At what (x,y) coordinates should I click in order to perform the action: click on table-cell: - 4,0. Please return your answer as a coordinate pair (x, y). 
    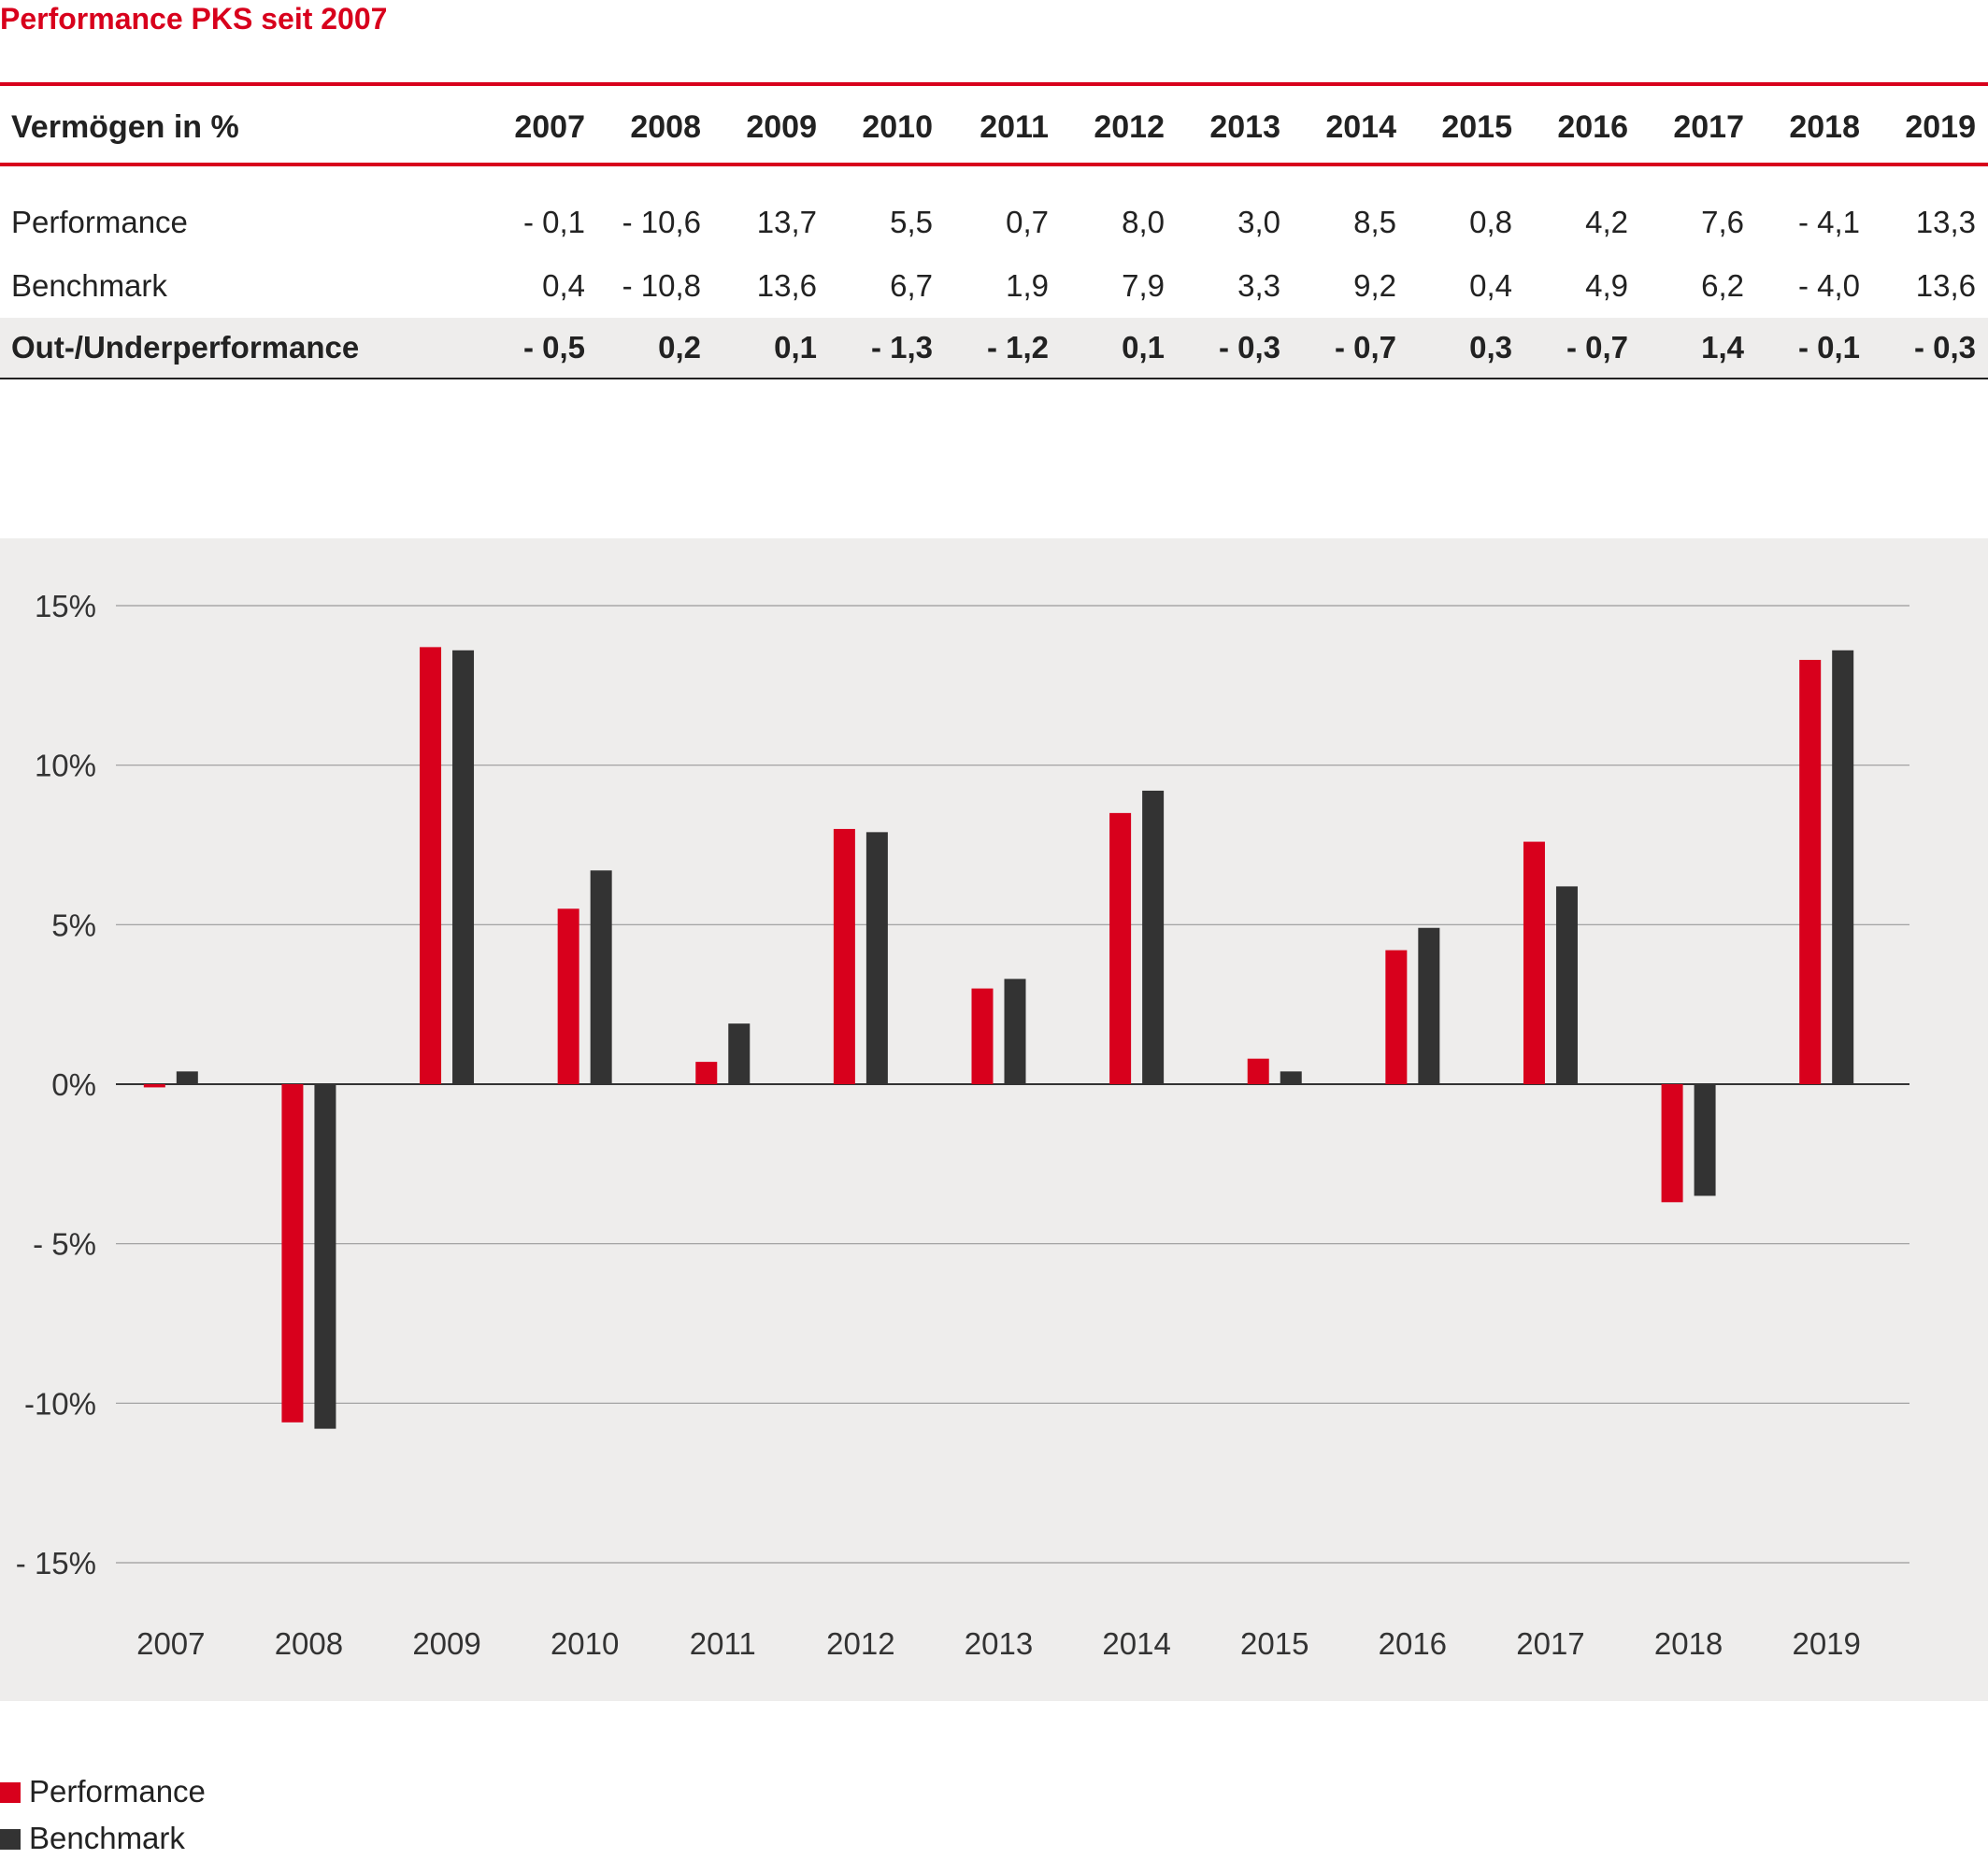
    Looking at the image, I should click on (1828, 285).